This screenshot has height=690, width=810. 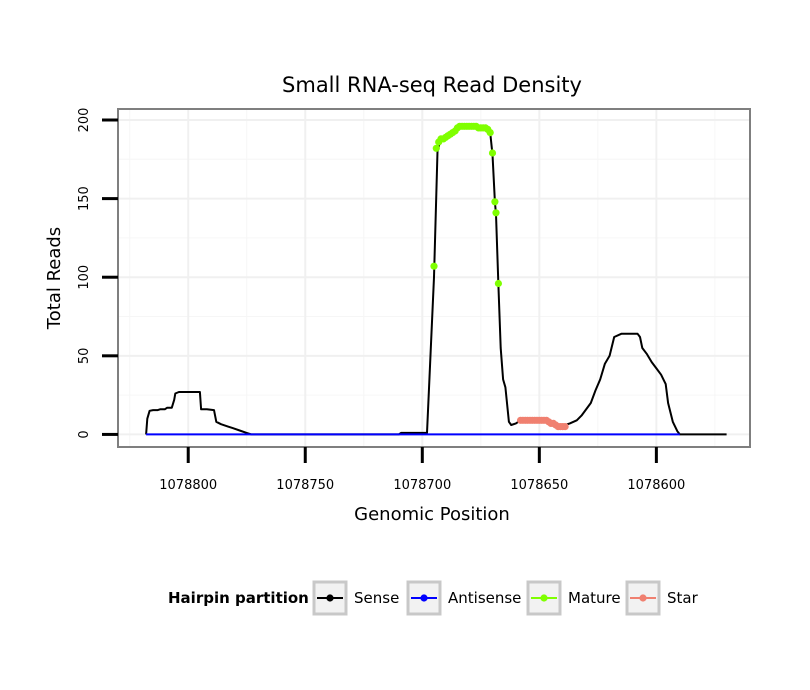 What do you see at coordinates (656, 485) in the screenshot?
I see `x-tick-label: 1078600` at bounding box center [656, 485].